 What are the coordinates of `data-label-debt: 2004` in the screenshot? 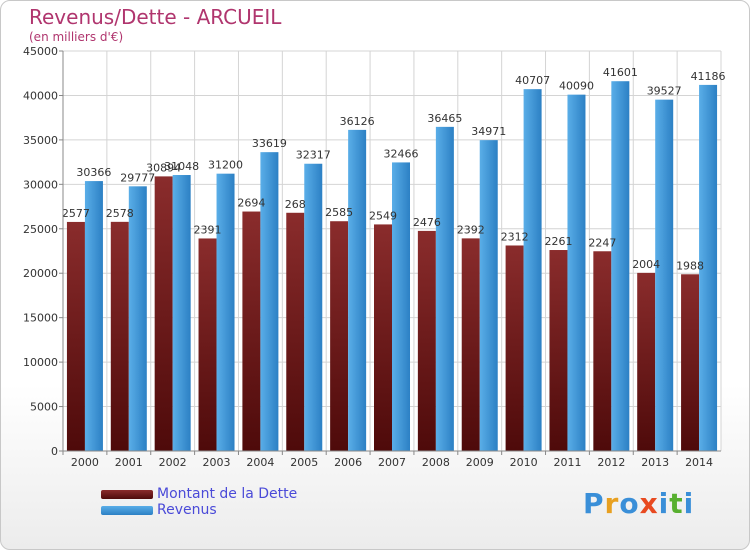 It's located at (646, 264).